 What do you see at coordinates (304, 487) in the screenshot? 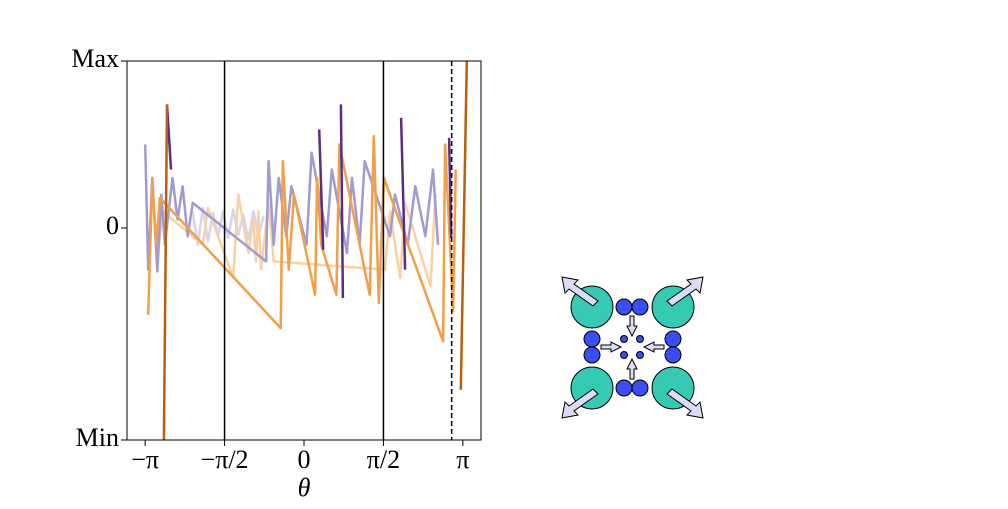
I see `x-axis-label: θ` at bounding box center [304, 487].